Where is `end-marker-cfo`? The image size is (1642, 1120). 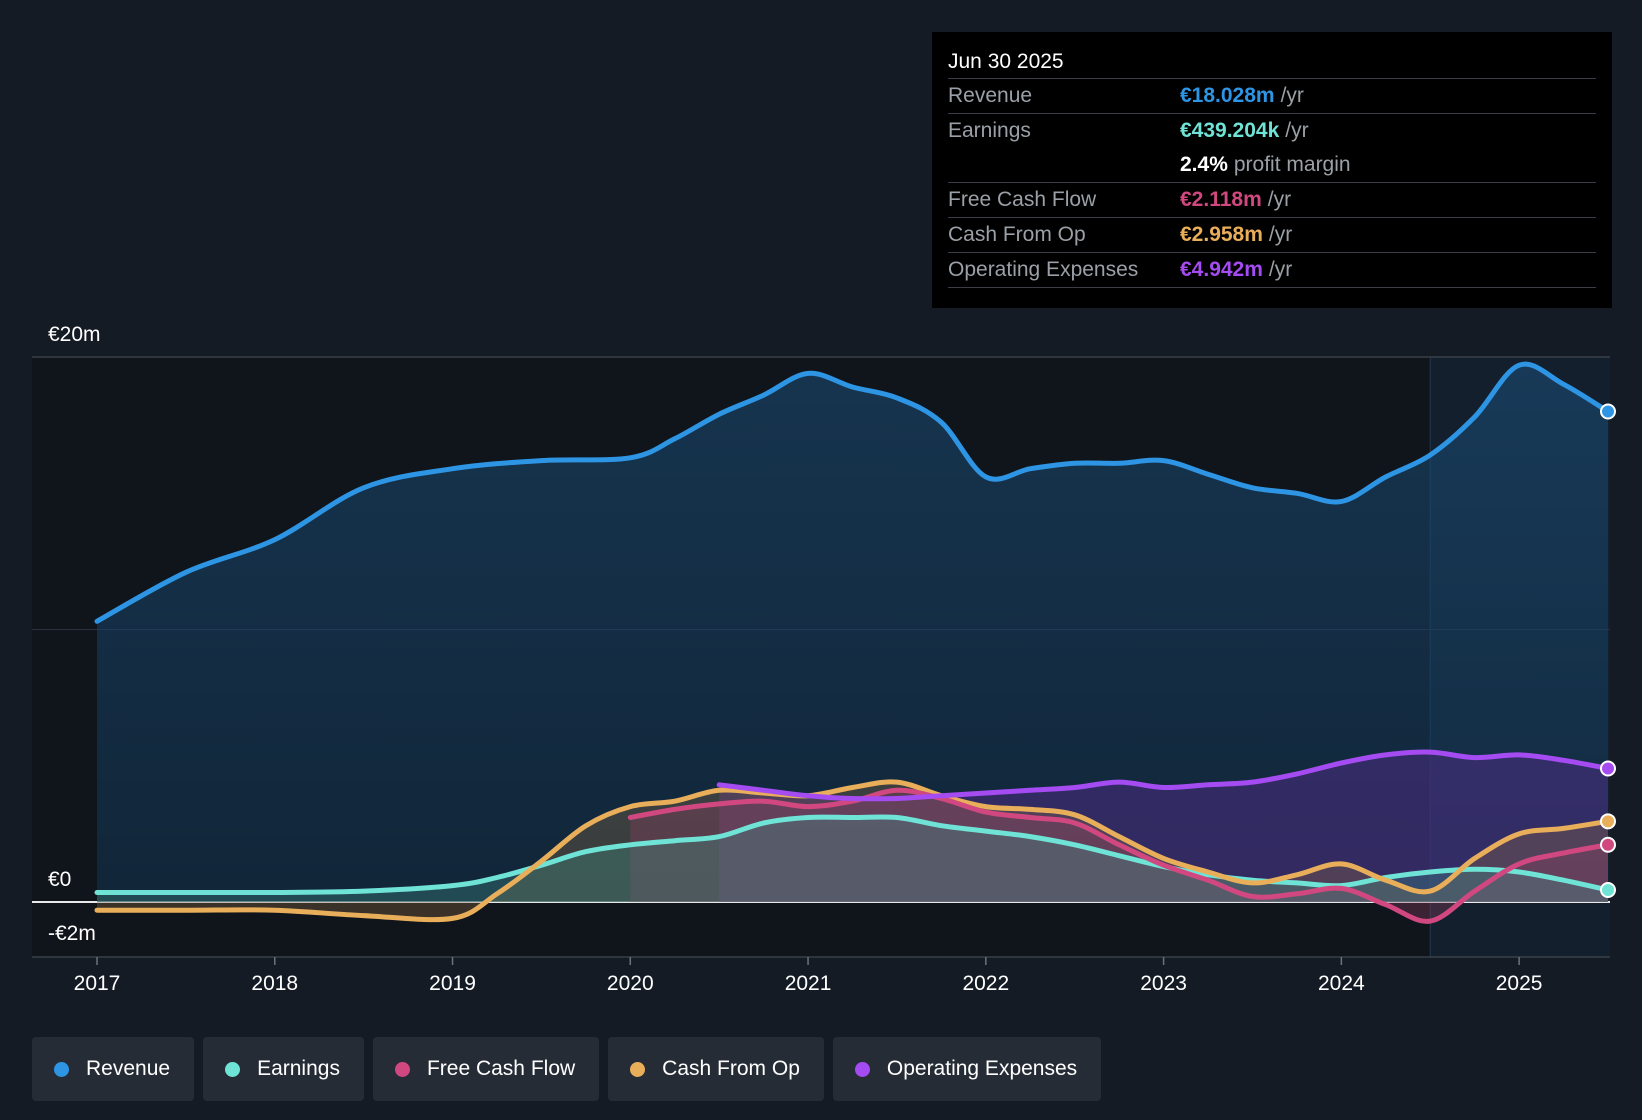
end-marker-cfo is located at coordinates (1608, 821).